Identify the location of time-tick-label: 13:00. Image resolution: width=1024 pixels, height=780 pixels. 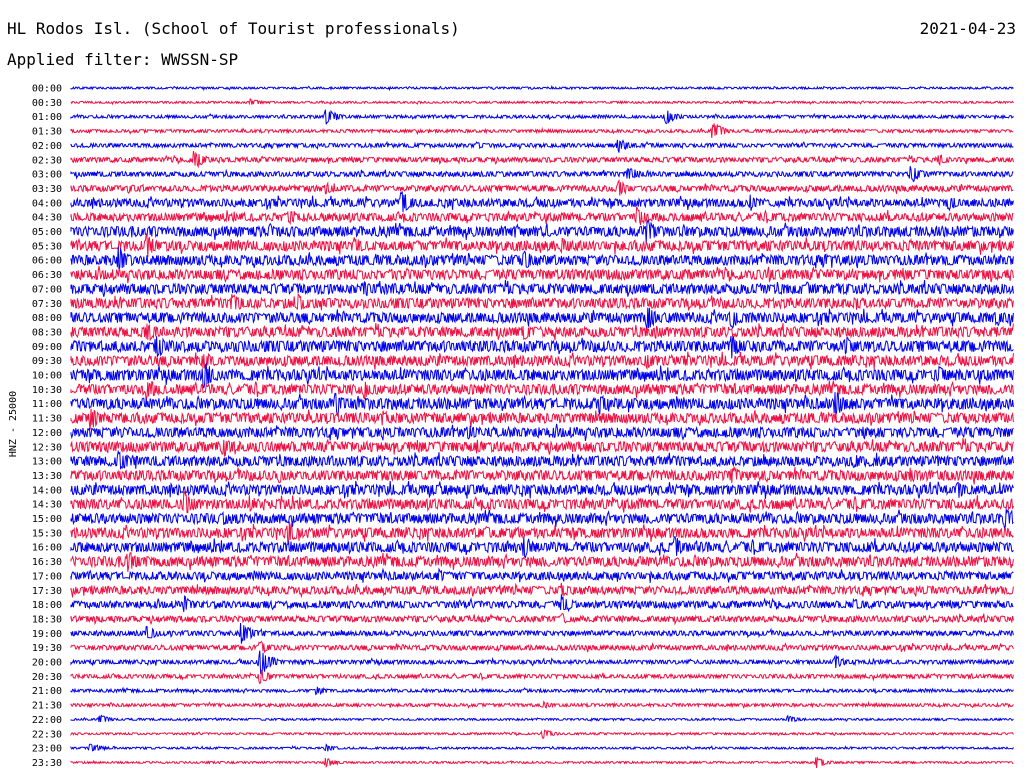
(47, 462).